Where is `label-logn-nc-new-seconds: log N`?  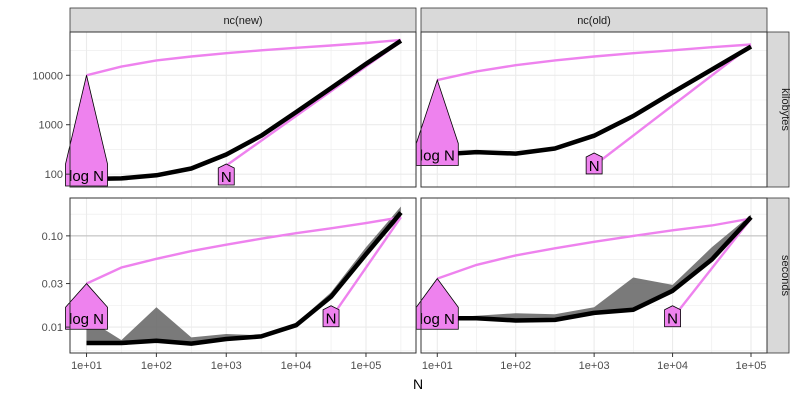 label-logn-nc-new-seconds: log N is located at coordinates (86, 319).